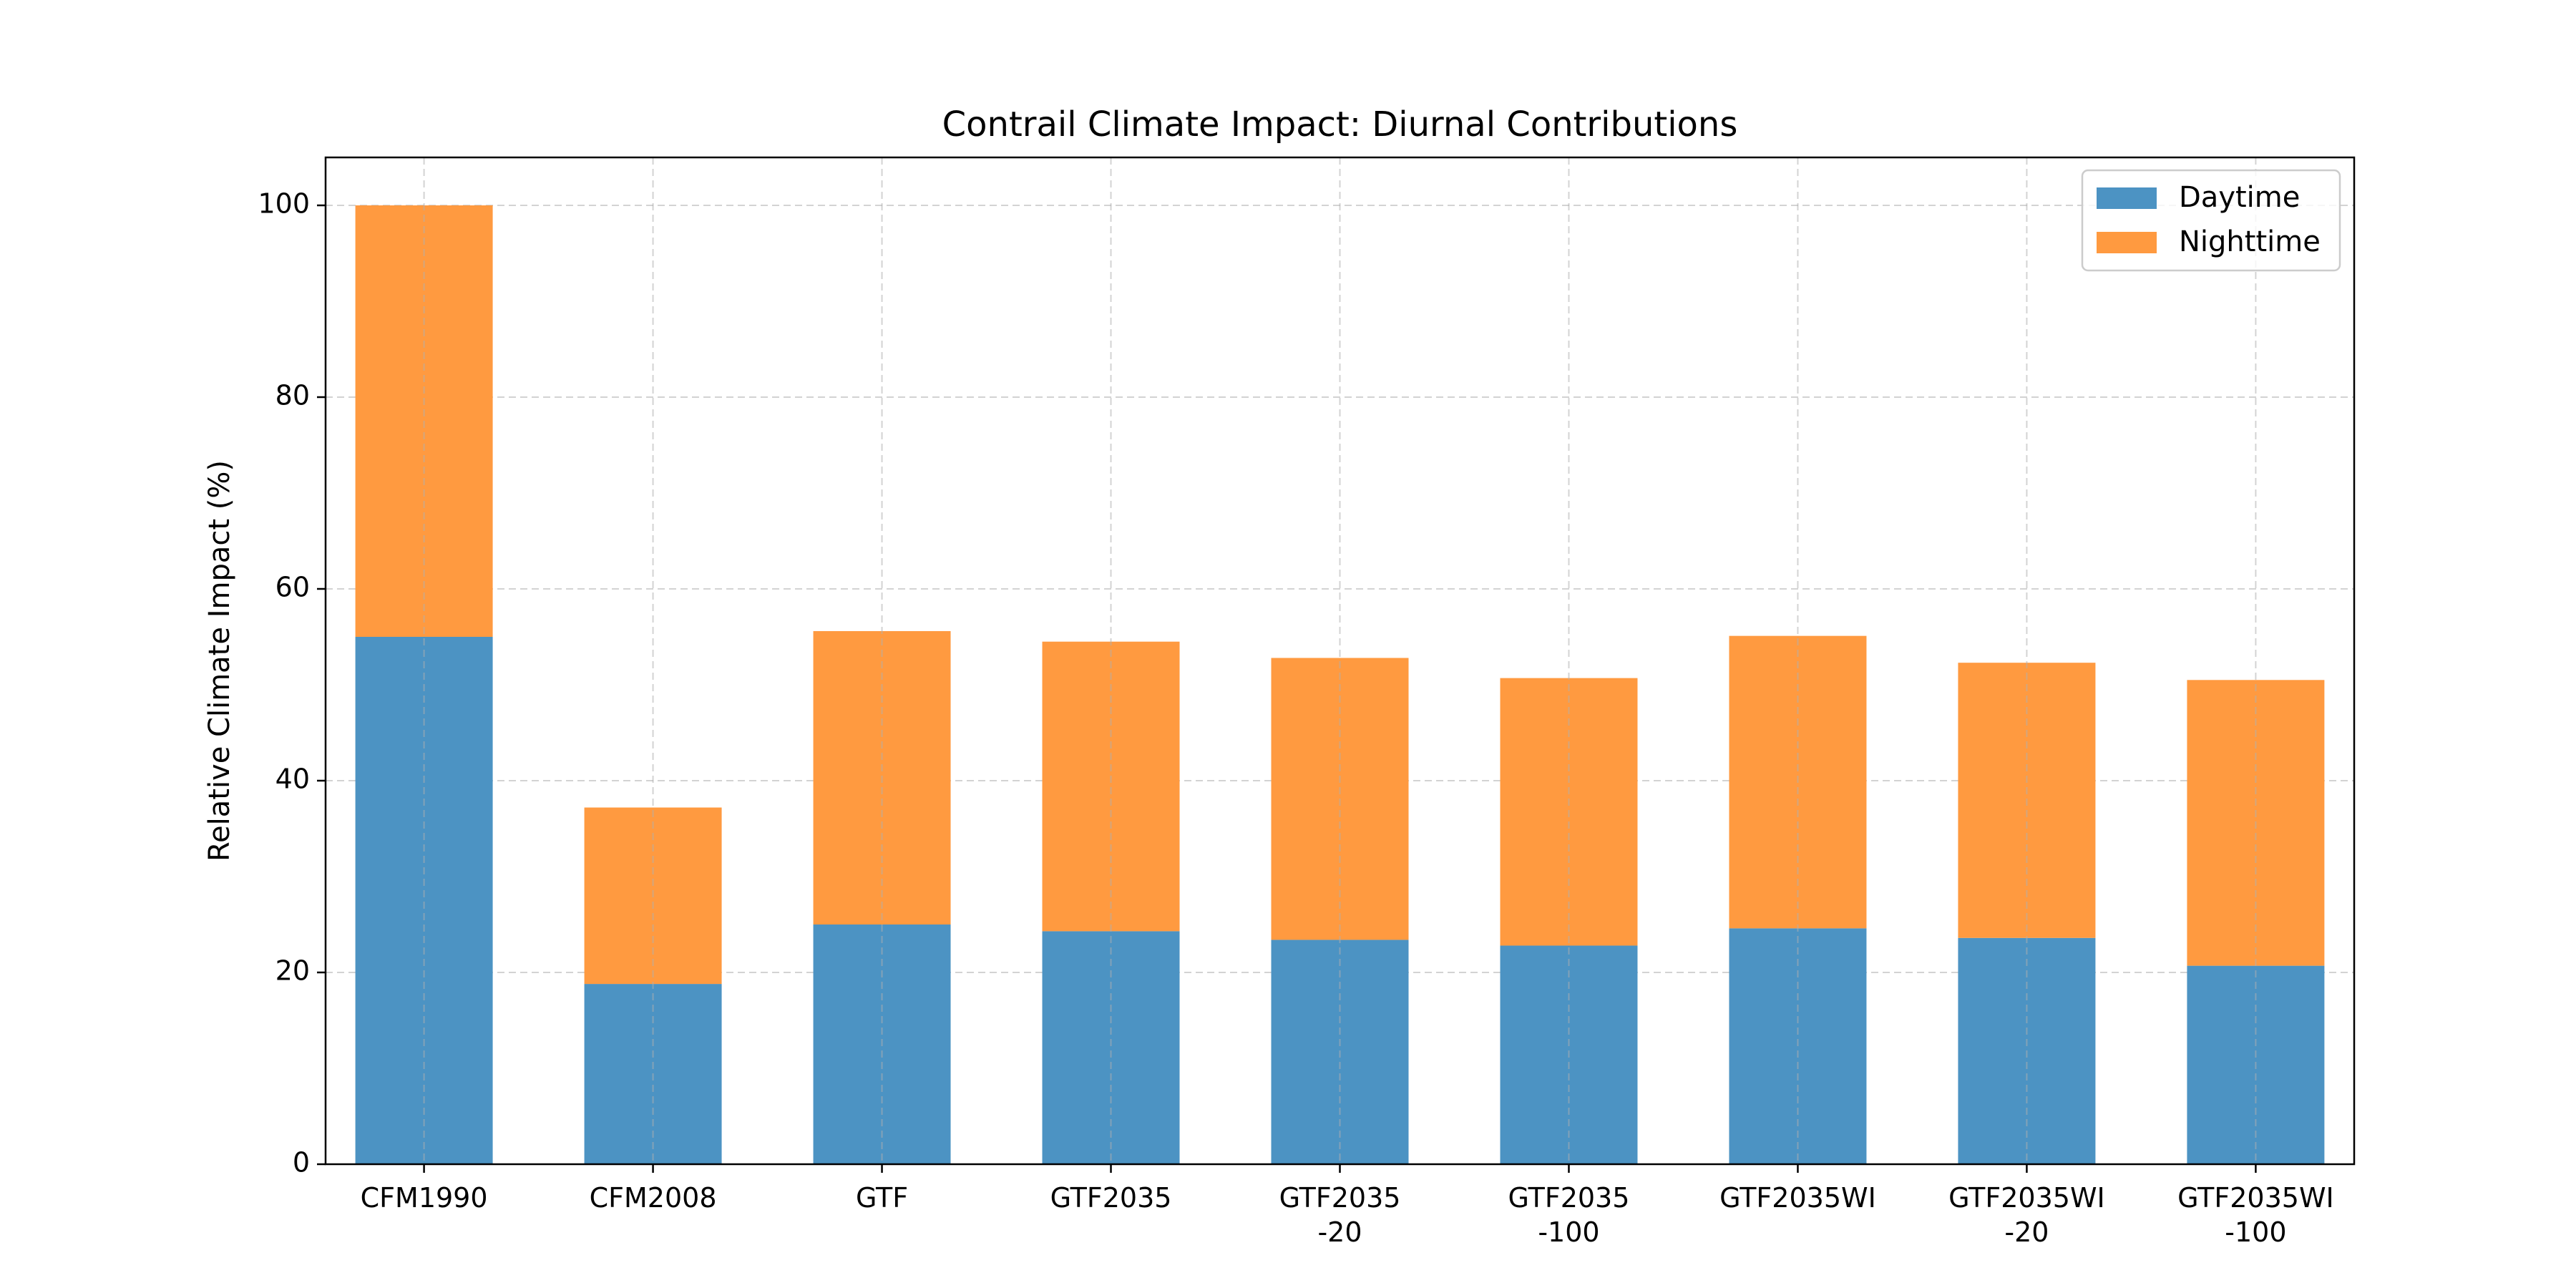 The width and height of the screenshot is (2576, 1288). What do you see at coordinates (2127, 198) in the screenshot?
I see `legend-swatch-daytime` at bounding box center [2127, 198].